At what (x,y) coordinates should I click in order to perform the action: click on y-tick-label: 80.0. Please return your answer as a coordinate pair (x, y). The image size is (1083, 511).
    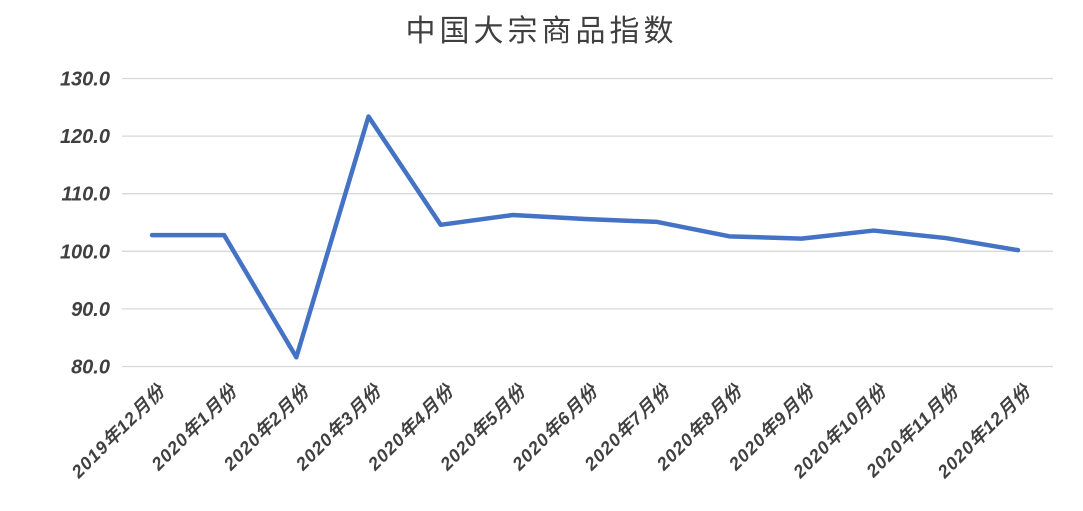
    Looking at the image, I should click on (90, 368).